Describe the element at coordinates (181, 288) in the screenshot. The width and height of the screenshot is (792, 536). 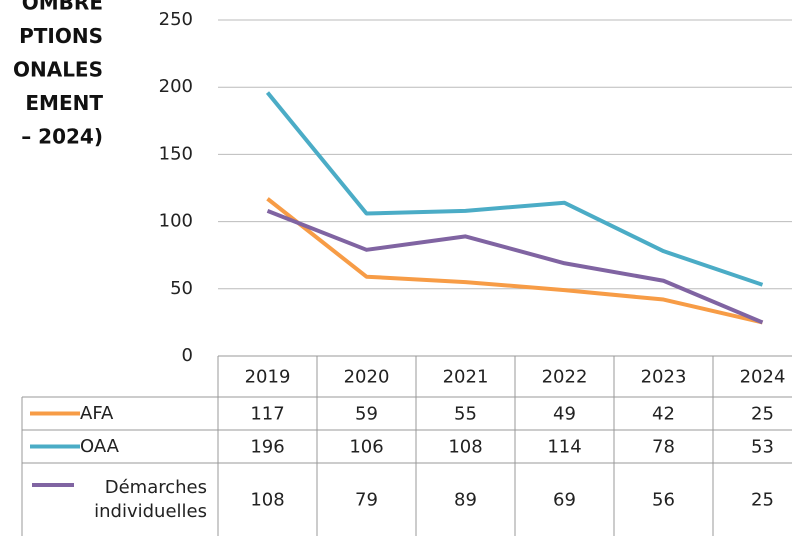
I see `y-tick-label: 50` at that location.